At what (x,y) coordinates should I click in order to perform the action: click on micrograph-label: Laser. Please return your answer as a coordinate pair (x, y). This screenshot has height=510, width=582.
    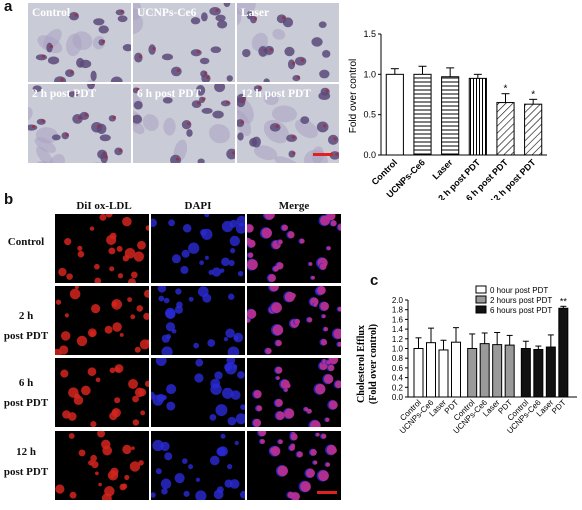
    Looking at the image, I should click on (255, 13).